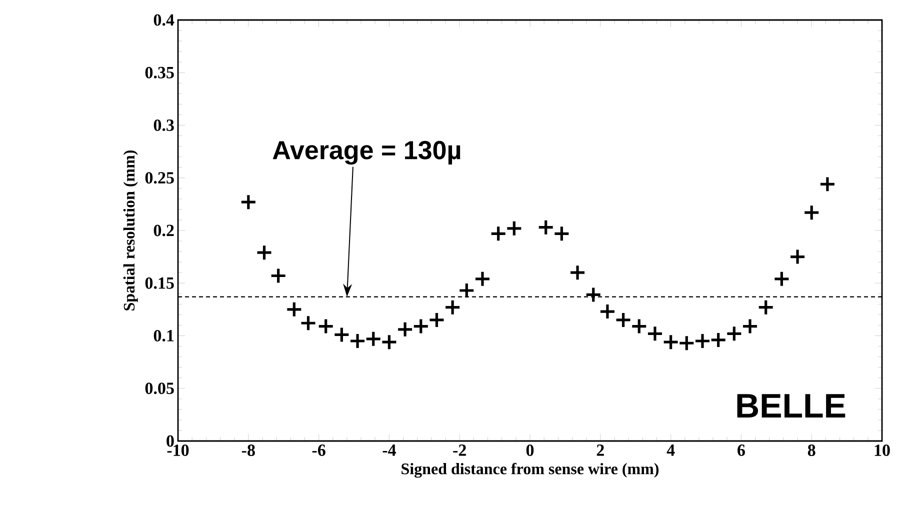 The image size is (907, 506). What do you see at coordinates (164, 125) in the screenshot?
I see `y-tick-label: 0.3` at bounding box center [164, 125].